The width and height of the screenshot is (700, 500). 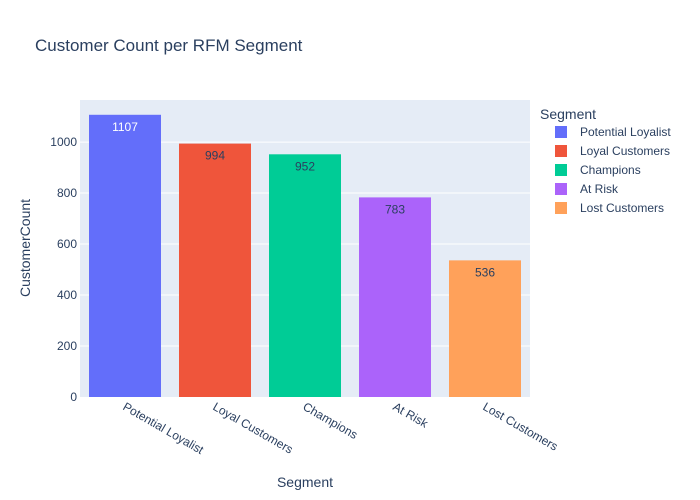 I want to click on bar-value-label: 783, so click(x=395, y=209).